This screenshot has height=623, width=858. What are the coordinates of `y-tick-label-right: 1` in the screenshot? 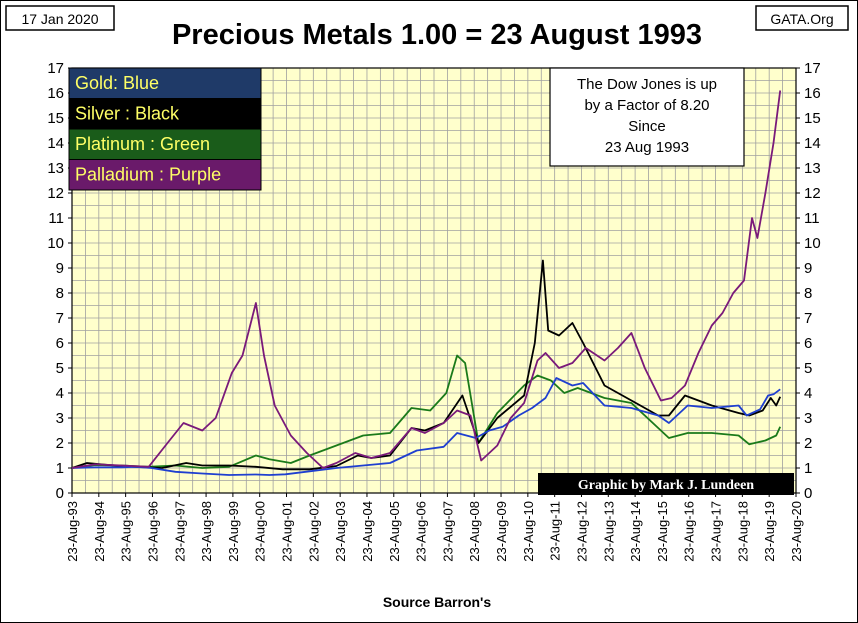 It's located at (808, 468).